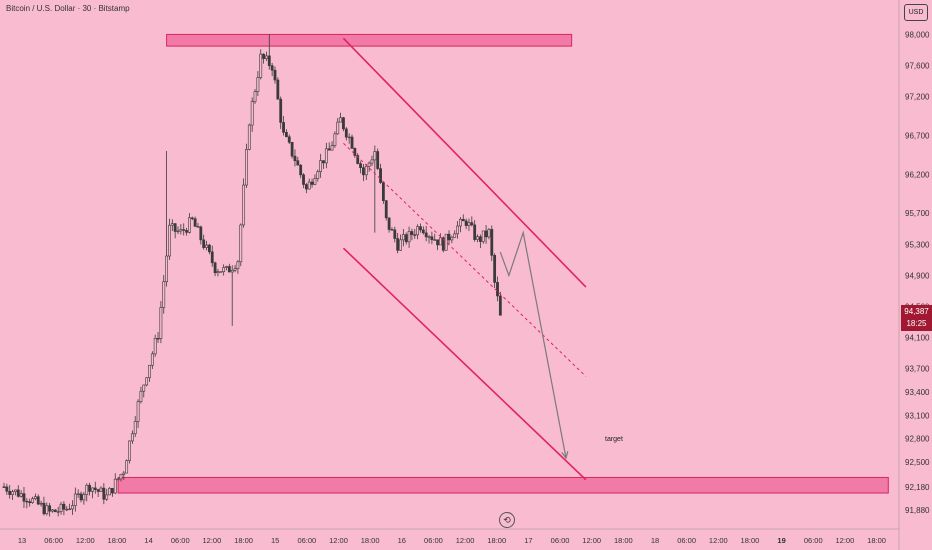  I want to click on channel-mid-line, so click(465, 259).